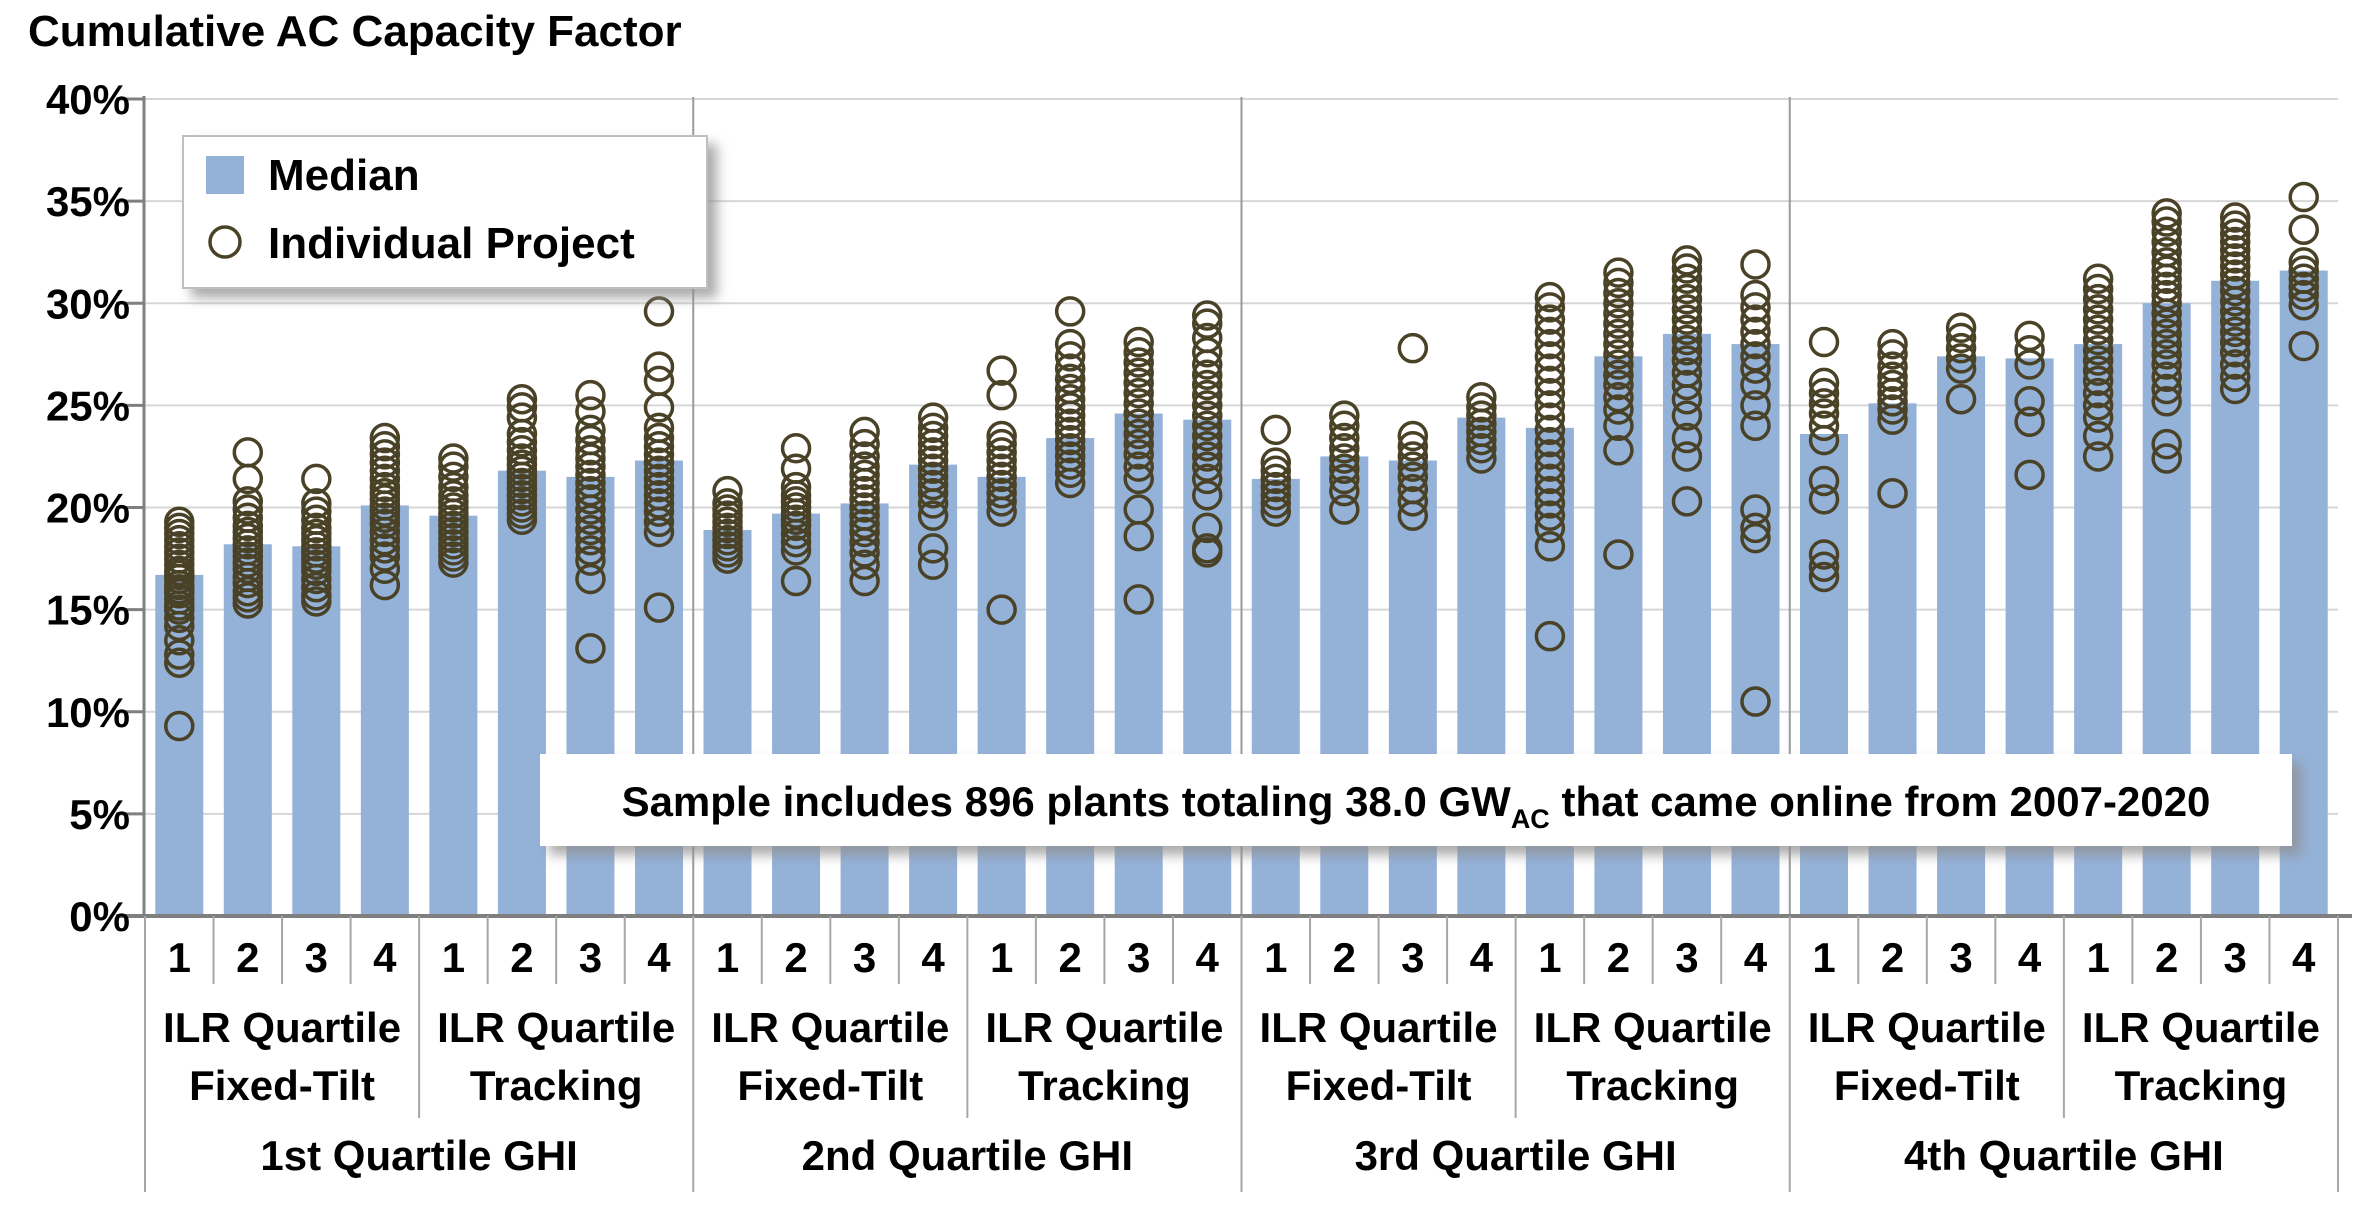  What do you see at coordinates (864, 957) in the screenshot?
I see `ilr-number-label: 3` at bounding box center [864, 957].